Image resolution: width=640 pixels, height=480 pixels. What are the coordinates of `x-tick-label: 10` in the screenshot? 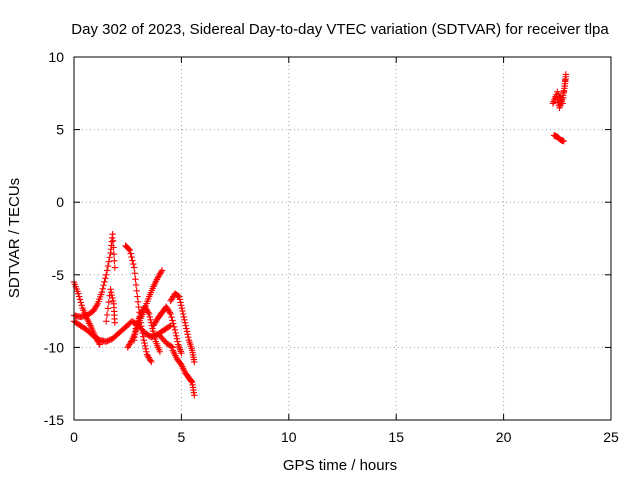 It's located at (289, 437).